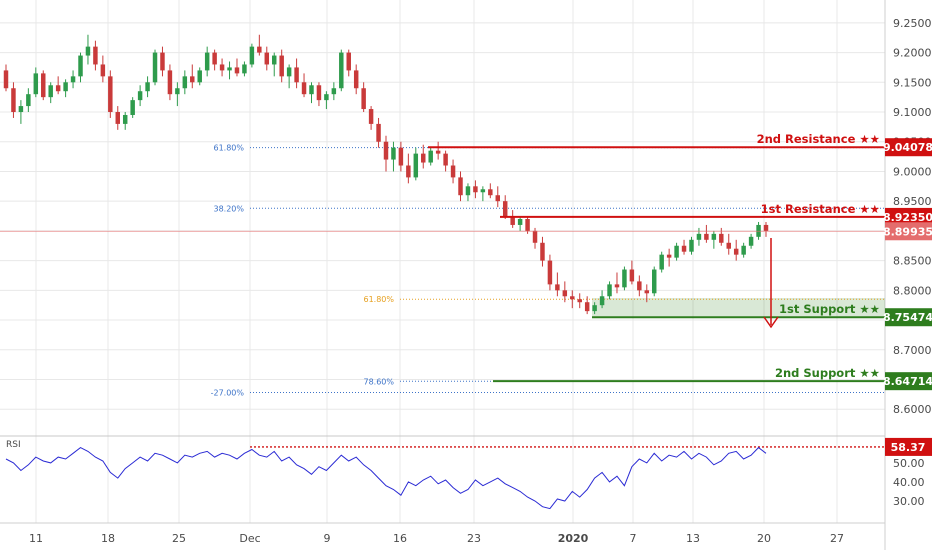 Image resolution: width=932 pixels, height=550 pixels. What do you see at coordinates (228, 393) in the screenshot?
I see `fib-label: -27.00%` at bounding box center [228, 393].